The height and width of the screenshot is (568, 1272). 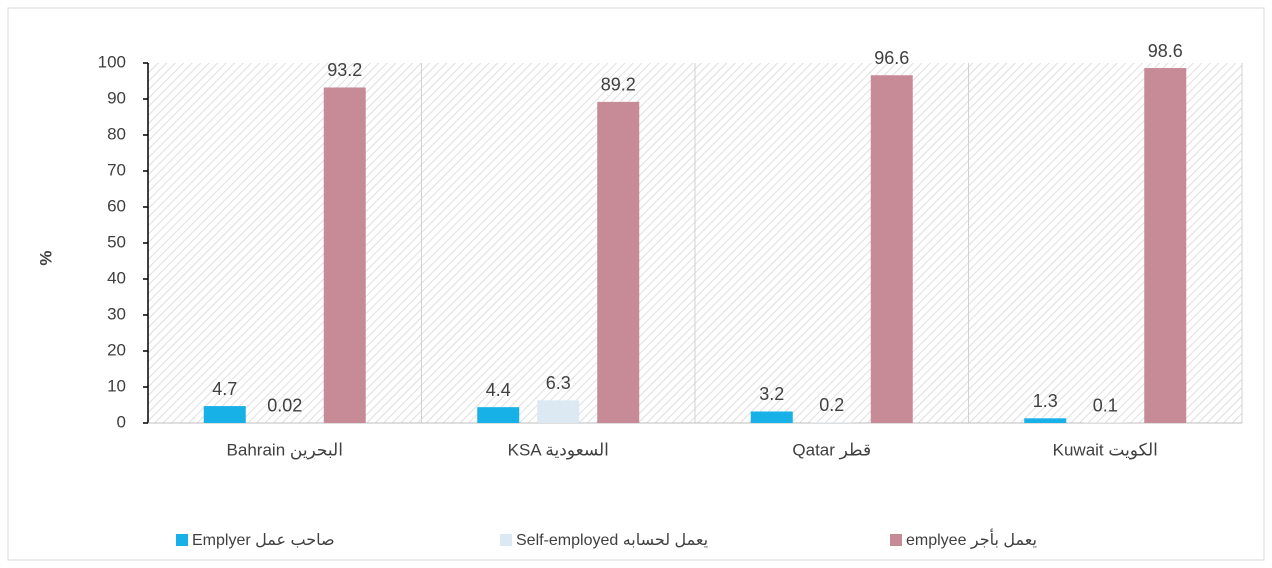 What do you see at coordinates (224, 389) in the screenshot?
I see `value-label: 4.7` at bounding box center [224, 389].